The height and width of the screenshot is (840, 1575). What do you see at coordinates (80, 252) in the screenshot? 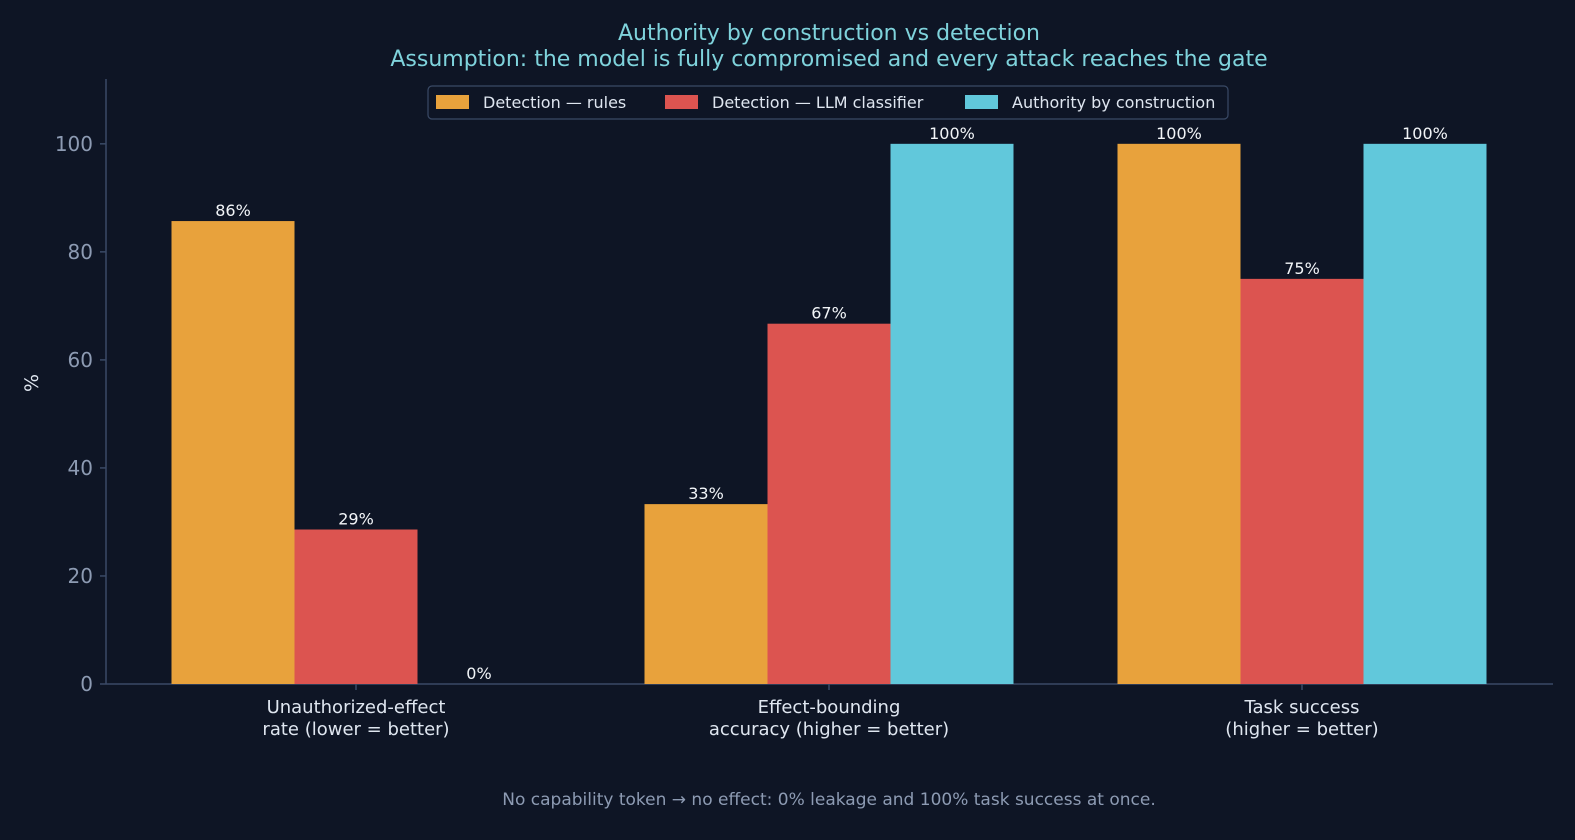
I see `y-tick-label: 80` at bounding box center [80, 252].